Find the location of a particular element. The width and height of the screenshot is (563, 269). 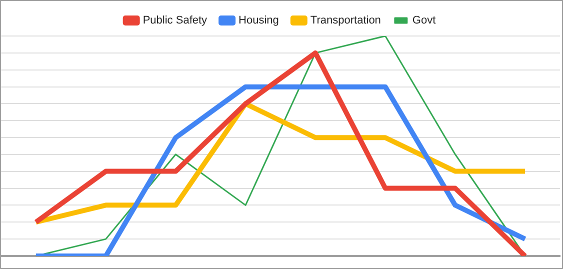

legend-label: Housing is located at coordinates (258, 20).